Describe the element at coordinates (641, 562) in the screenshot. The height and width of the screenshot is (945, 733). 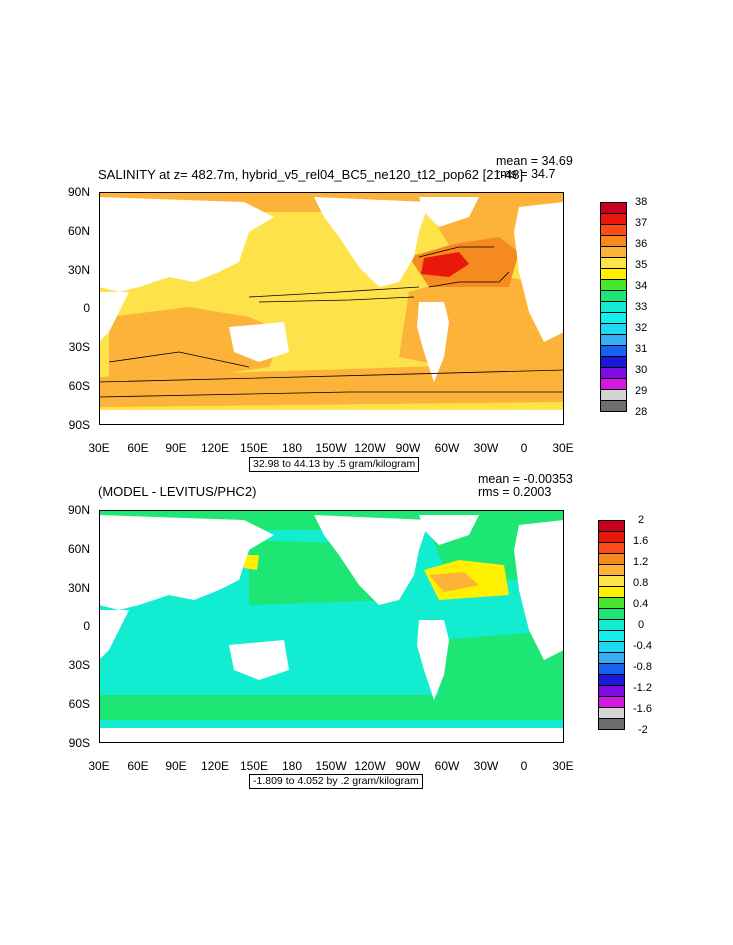
I see `bottom-colorbar-label: 1.2` at that location.